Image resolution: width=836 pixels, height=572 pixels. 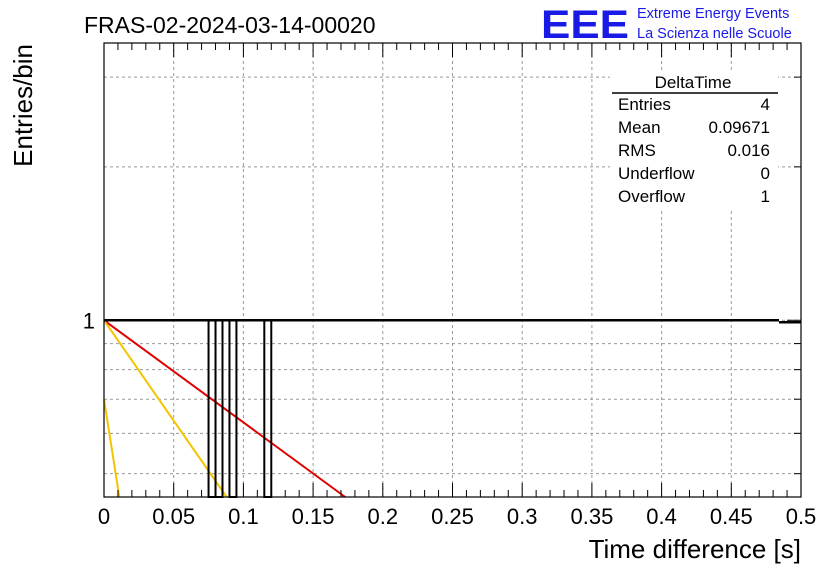 I want to click on x-tick-label: 0.5, so click(x=801, y=516).